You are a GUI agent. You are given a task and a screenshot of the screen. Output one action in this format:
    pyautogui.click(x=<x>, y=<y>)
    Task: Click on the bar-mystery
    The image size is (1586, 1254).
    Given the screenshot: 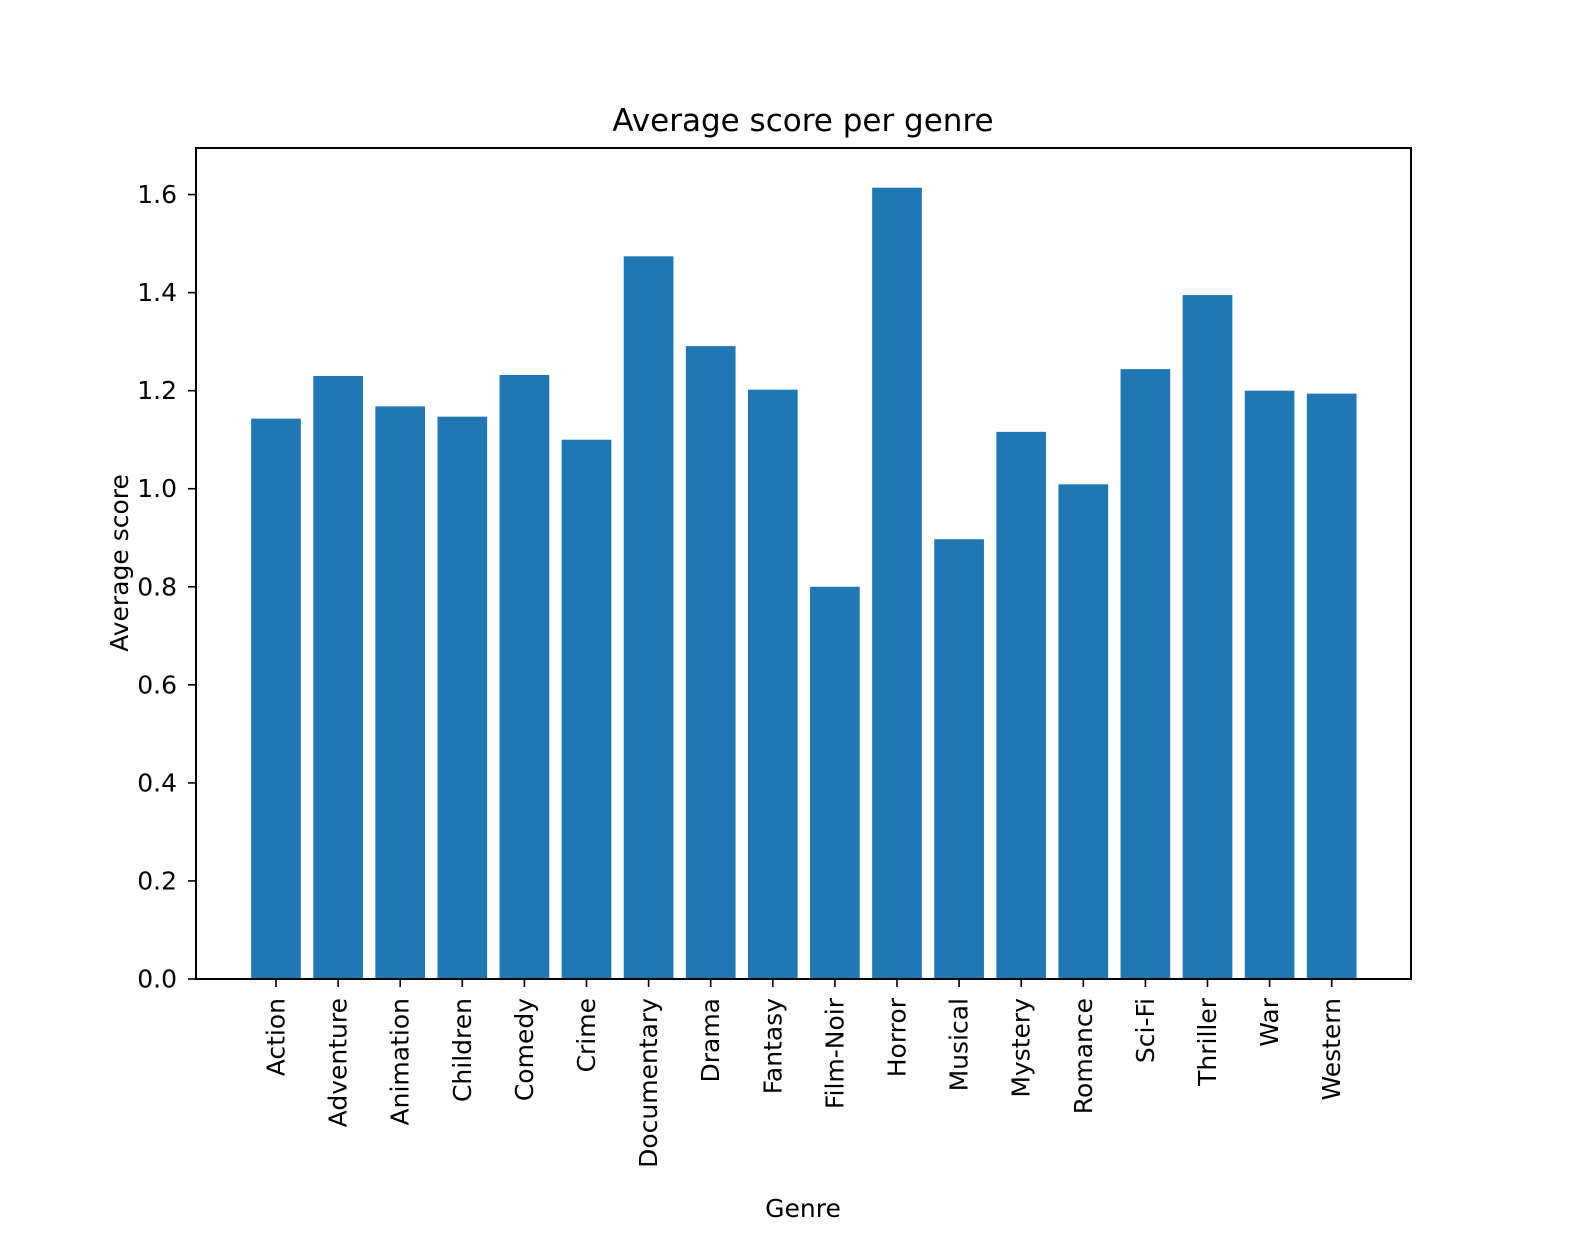 What is the action you would take?
    pyautogui.click(x=1021, y=705)
    